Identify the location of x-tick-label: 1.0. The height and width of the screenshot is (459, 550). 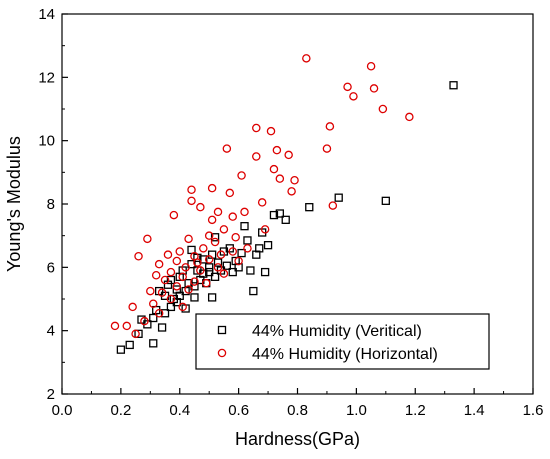
(356, 410).